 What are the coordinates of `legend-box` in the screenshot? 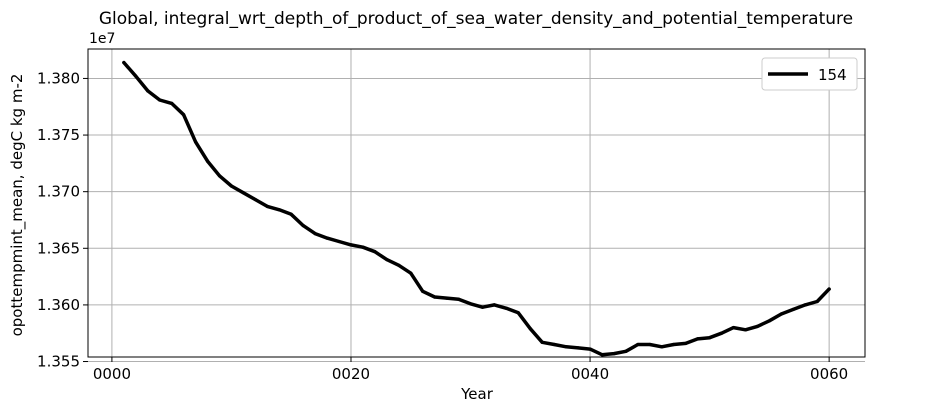 It's located at (809, 74).